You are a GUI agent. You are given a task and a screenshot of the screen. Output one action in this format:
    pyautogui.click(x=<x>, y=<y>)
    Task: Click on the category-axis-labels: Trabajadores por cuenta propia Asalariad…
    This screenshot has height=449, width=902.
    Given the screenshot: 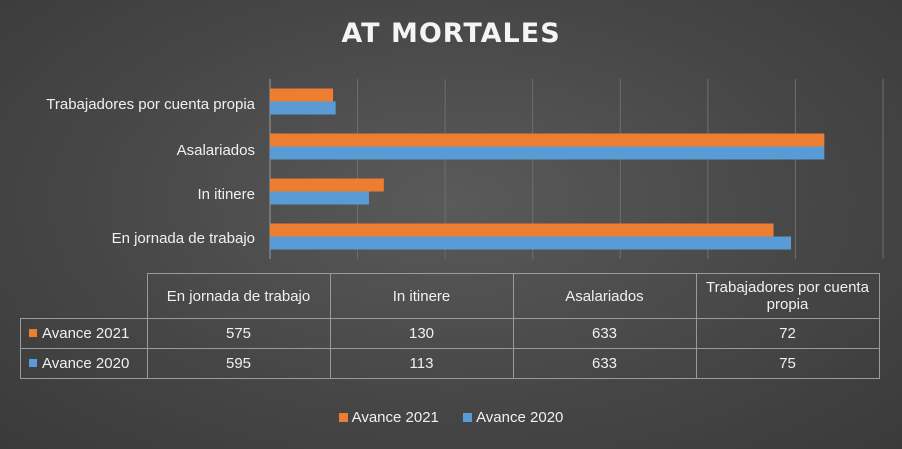 What is the action you would take?
    pyautogui.click(x=150, y=171)
    